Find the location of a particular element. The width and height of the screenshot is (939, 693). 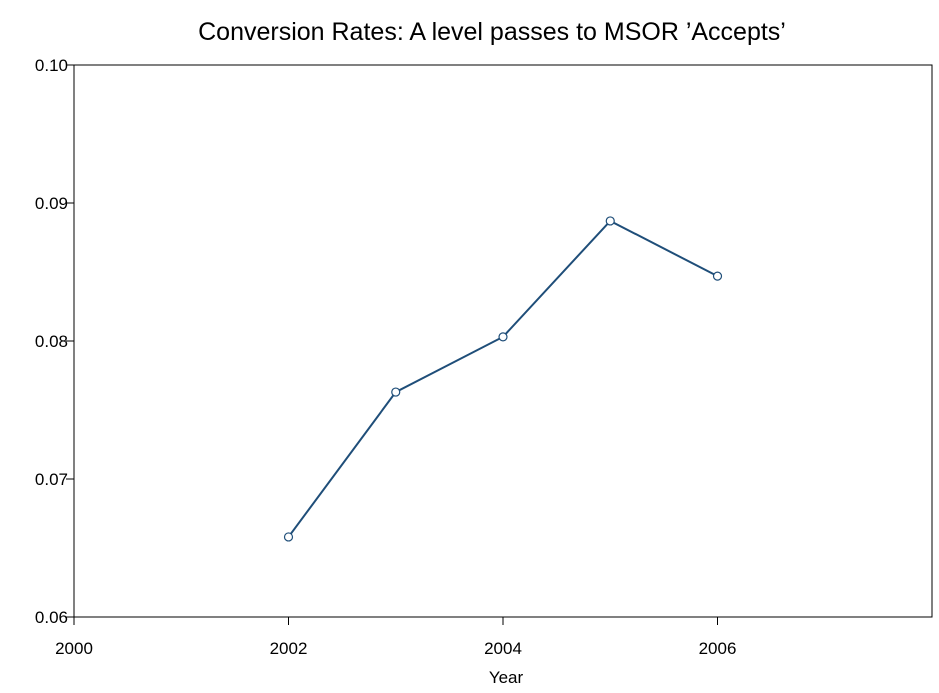

y-tick-label: 0.10 is located at coordinates (51, 65).